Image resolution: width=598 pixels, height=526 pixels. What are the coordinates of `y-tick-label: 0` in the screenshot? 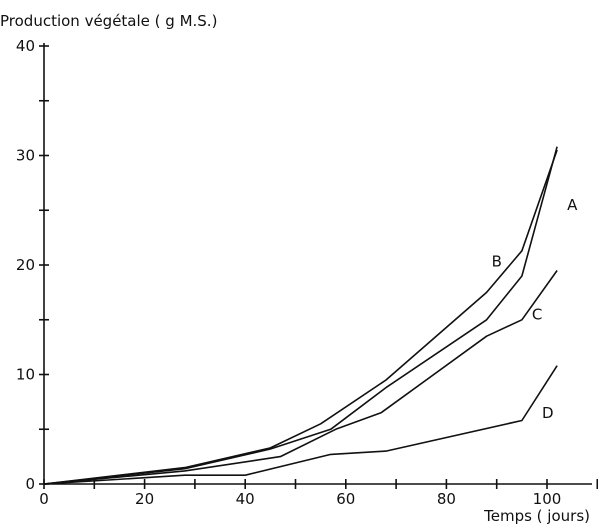 It's located at (30, 484).